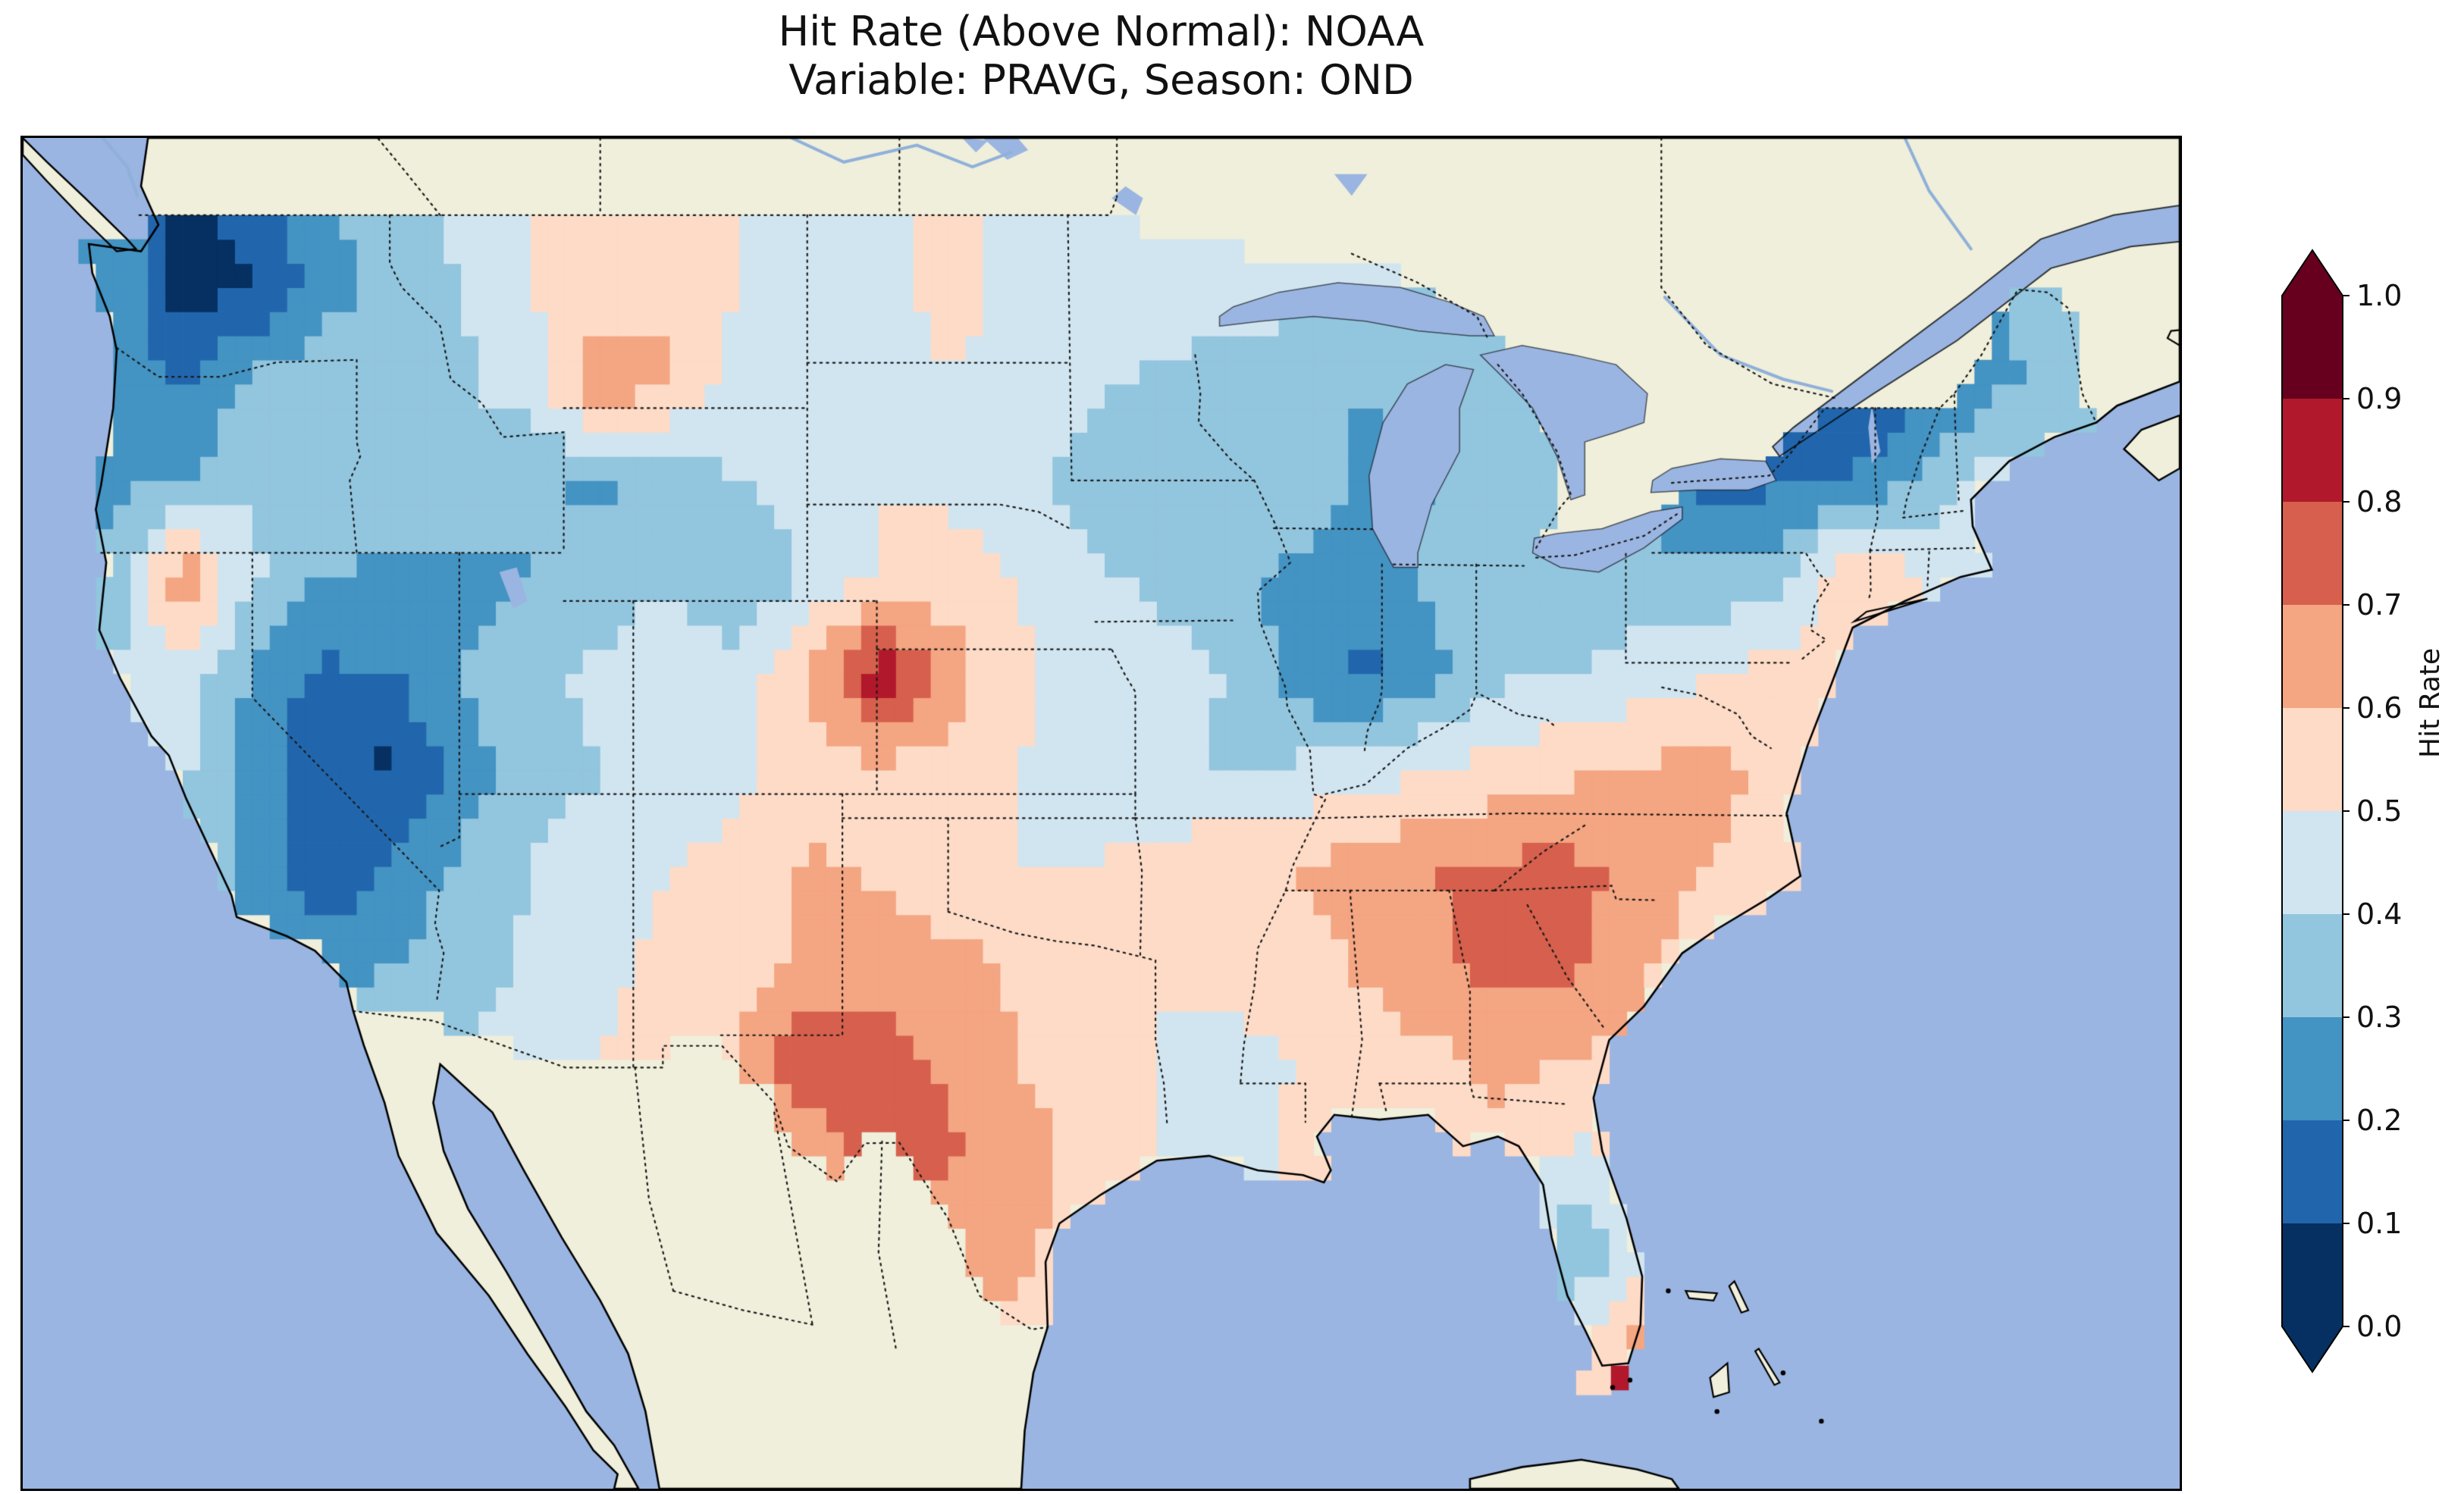 The width and height of the screenshot is (2464, 1494). What do you see at coordinates (1101, 80) in the screenshot?
I see `chart-title-line2: Variable: PRAVG, Season: OND` at bounding box center [1101, 80].